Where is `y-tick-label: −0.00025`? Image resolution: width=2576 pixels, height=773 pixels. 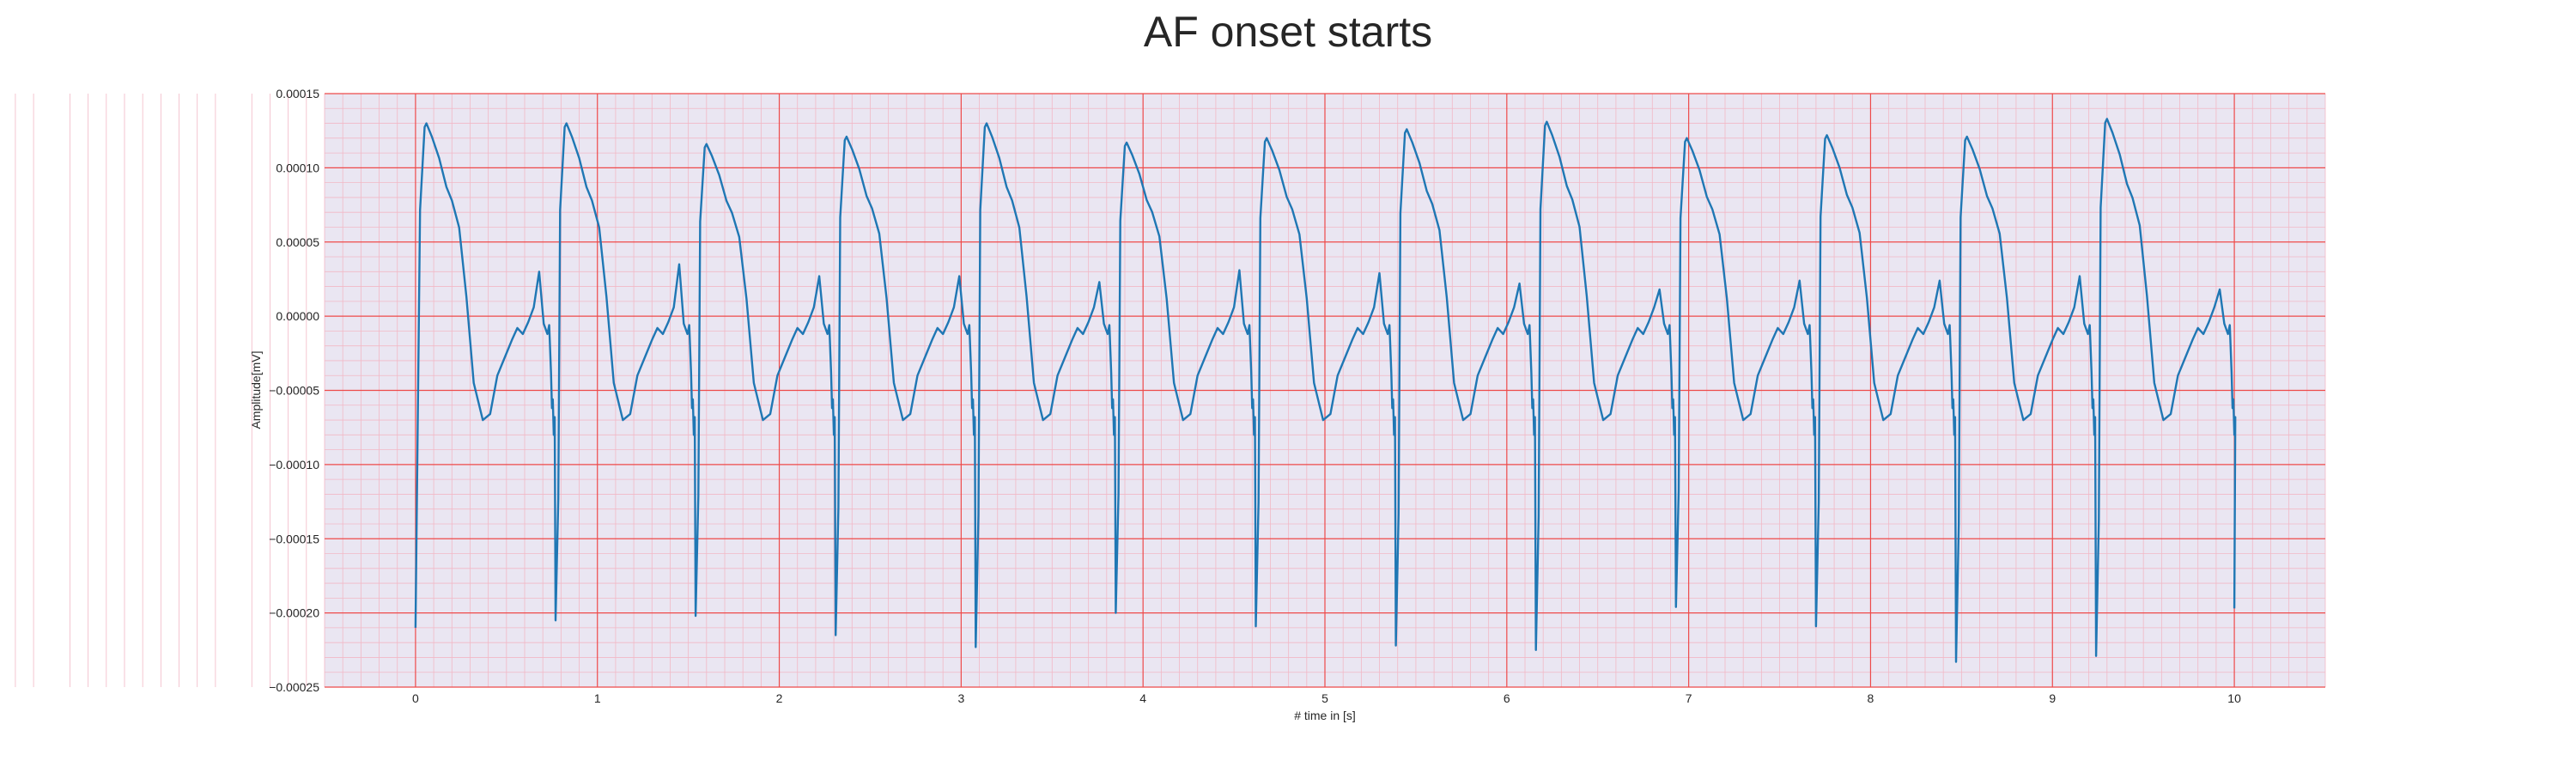 y-tick-label: −0.00025 is located at coordinates (294, 687).